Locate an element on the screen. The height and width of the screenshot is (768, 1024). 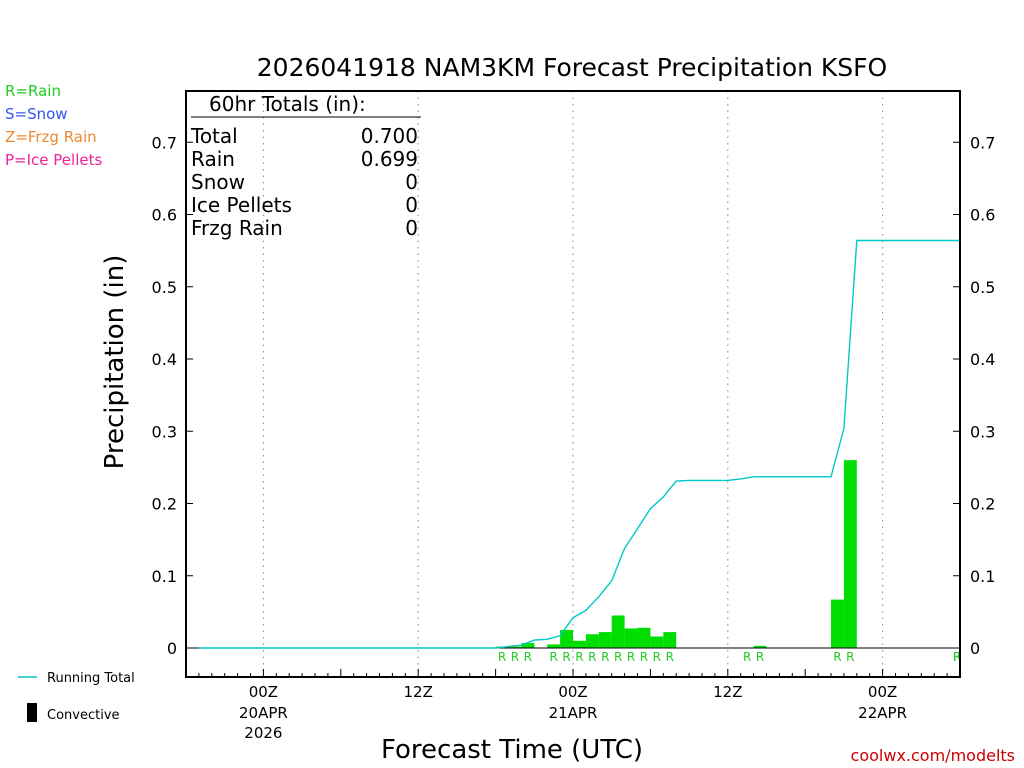
totals-row-value: 0.699 is located at coordinates (389, 159).